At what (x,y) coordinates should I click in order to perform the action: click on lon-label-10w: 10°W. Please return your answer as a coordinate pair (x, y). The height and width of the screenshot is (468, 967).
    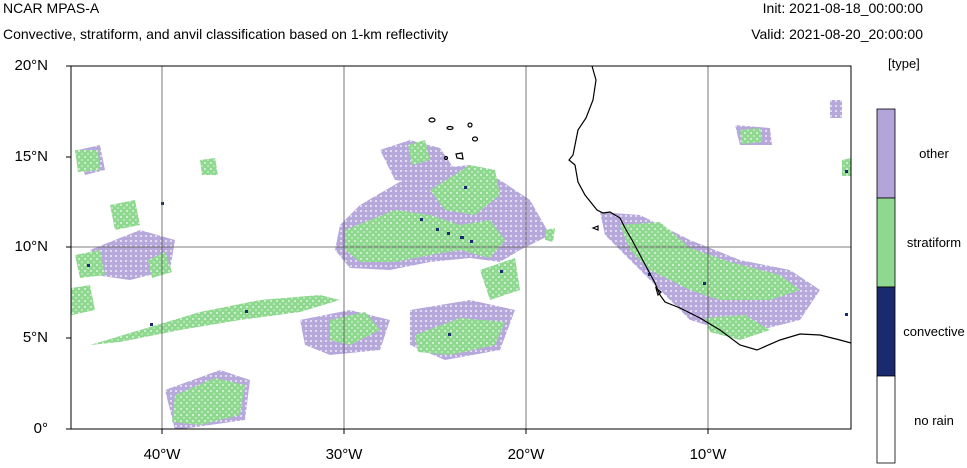
    Looking at the image, I should click on (708, 454).